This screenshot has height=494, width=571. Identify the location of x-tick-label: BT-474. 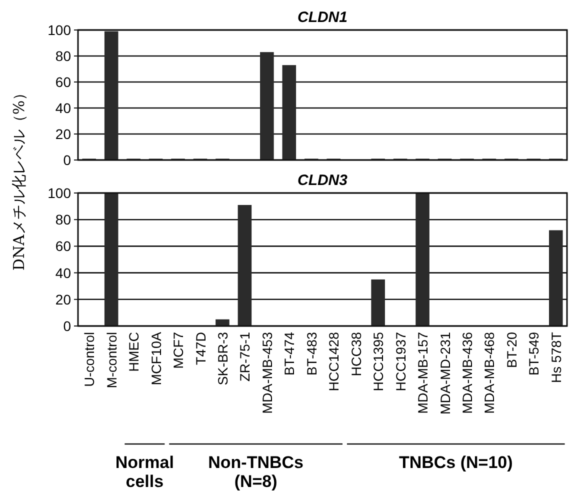
(290, 354).